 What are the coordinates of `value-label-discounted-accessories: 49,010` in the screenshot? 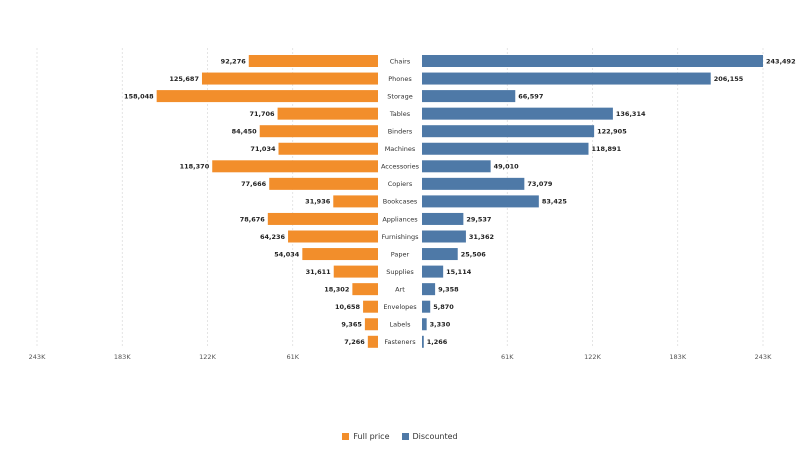 It's located at (507, 167).